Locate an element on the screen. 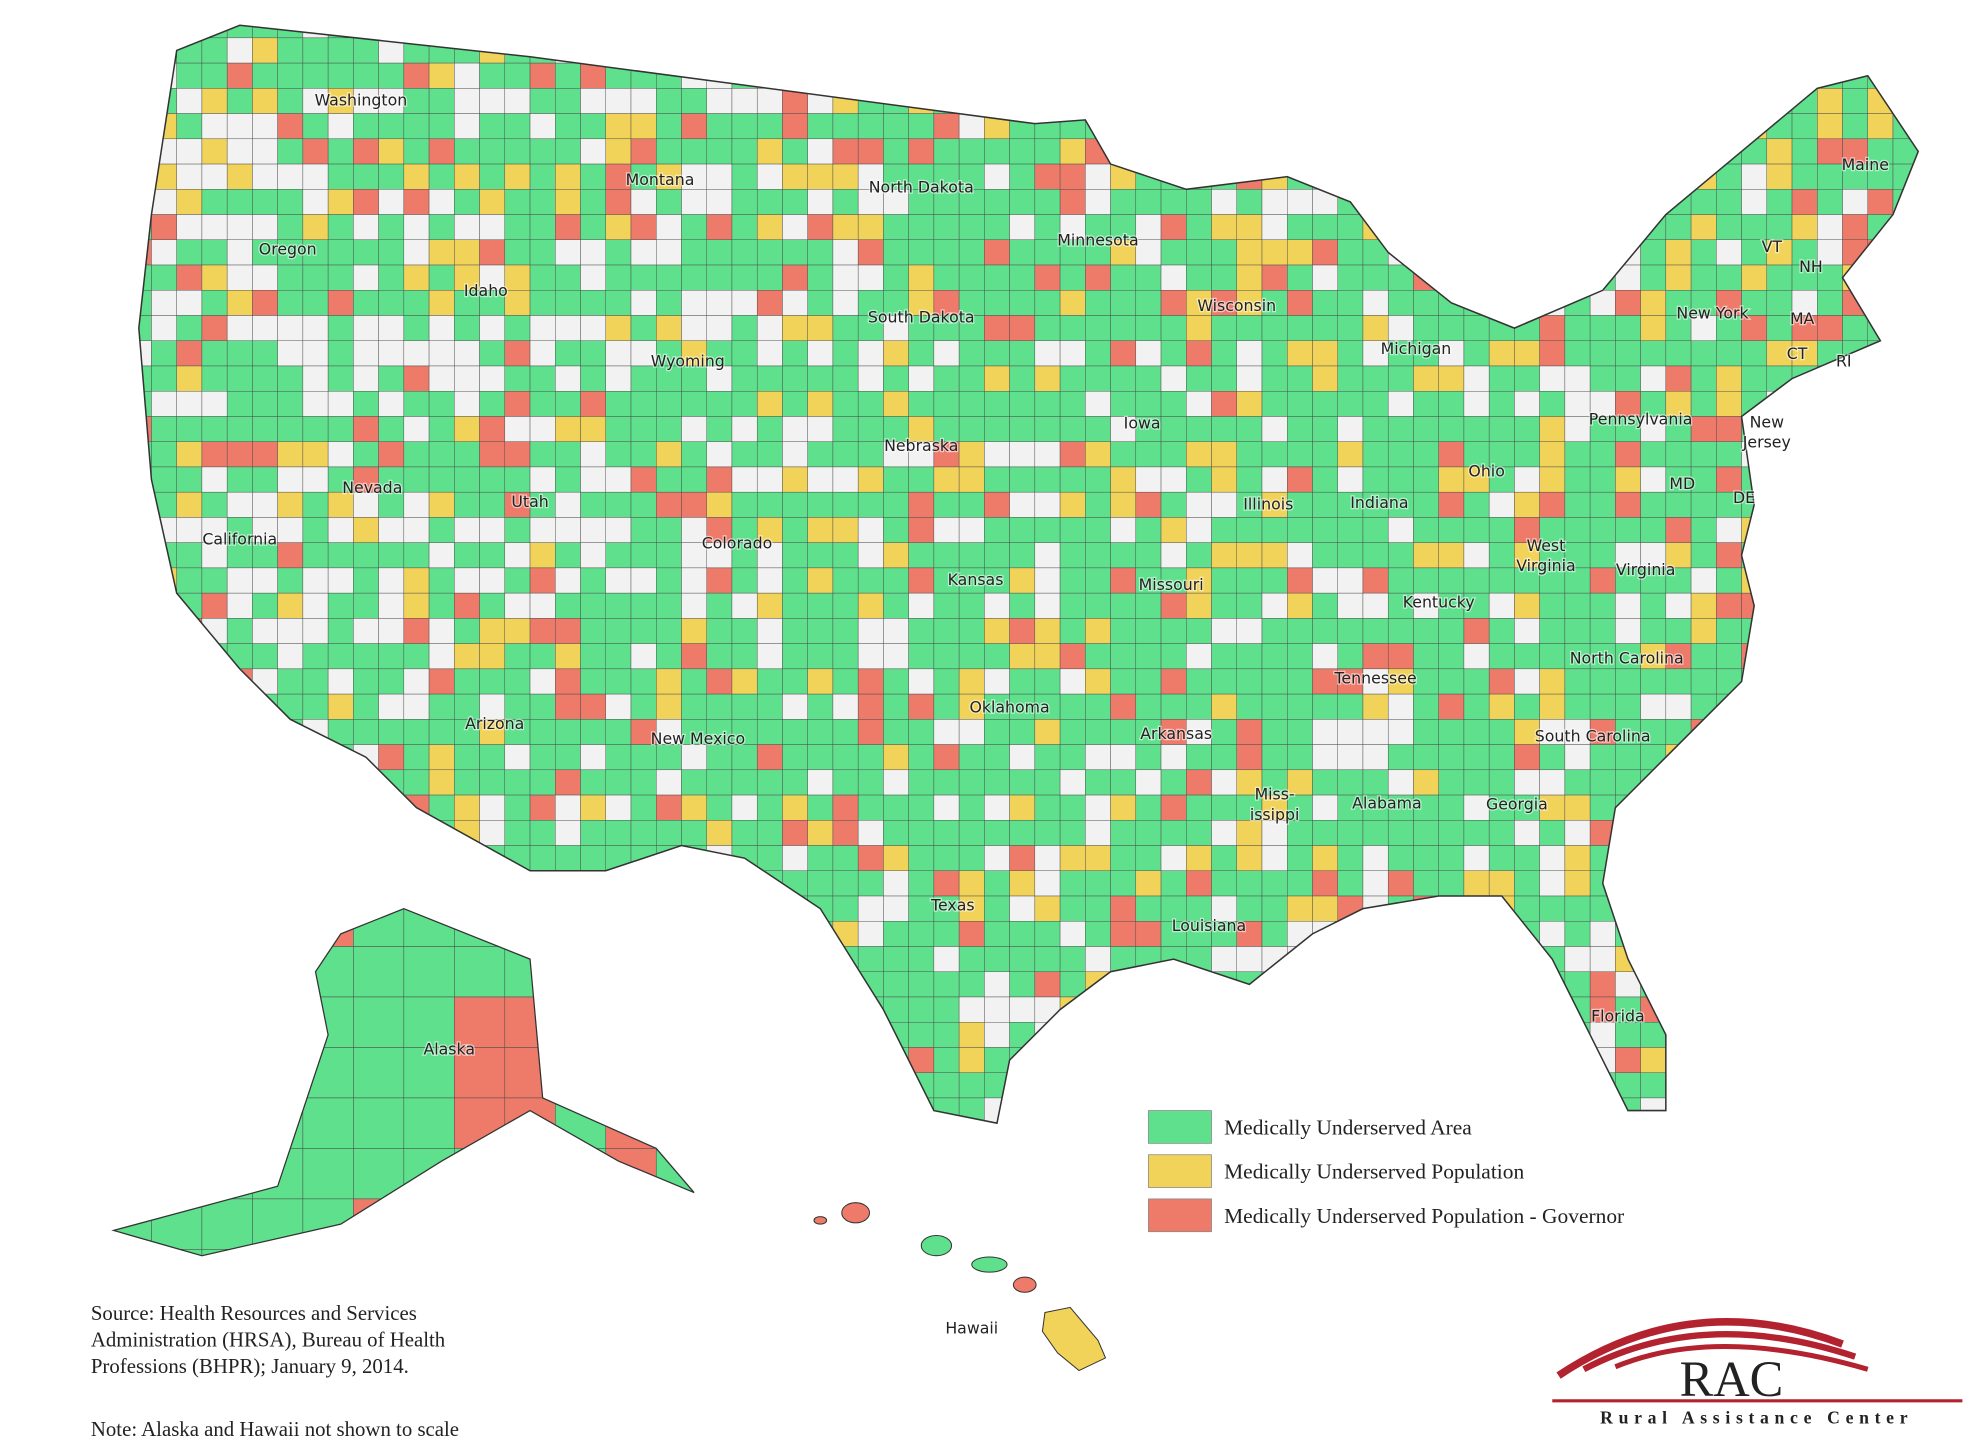 The width and height of the screenshot is (1973, 1448). alaska-outline is located at coordinates (403, 1082).